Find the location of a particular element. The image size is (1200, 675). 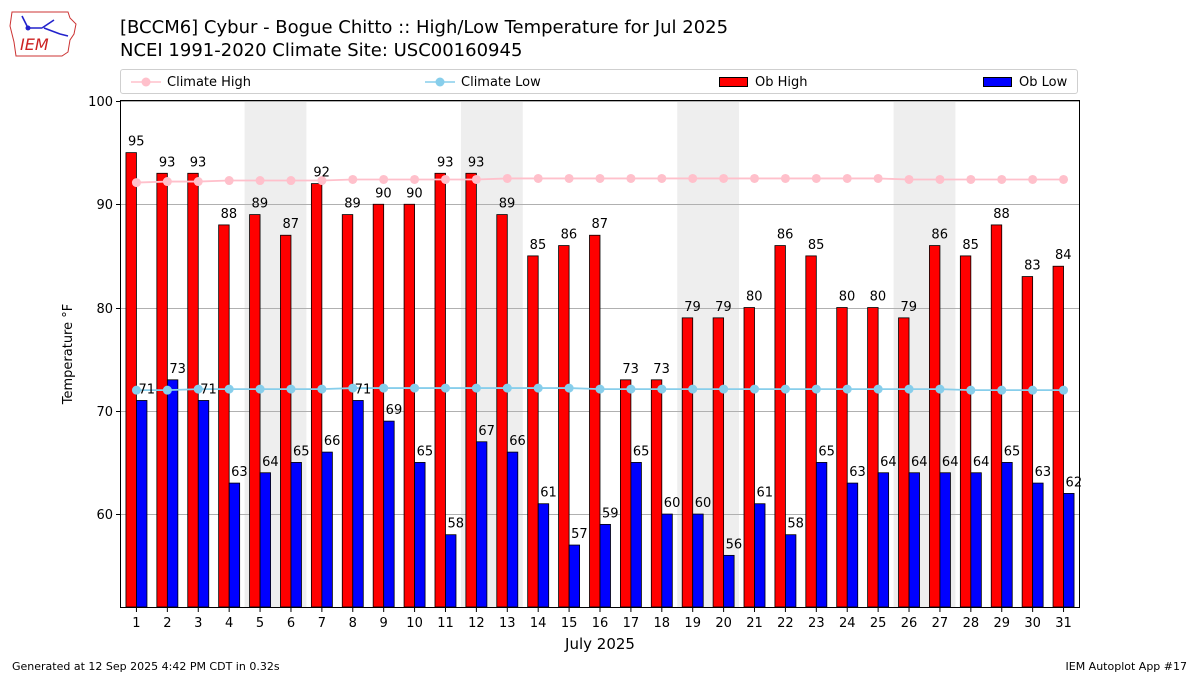

label-ob-high-5: 89 is located at coordinates (260, 204).